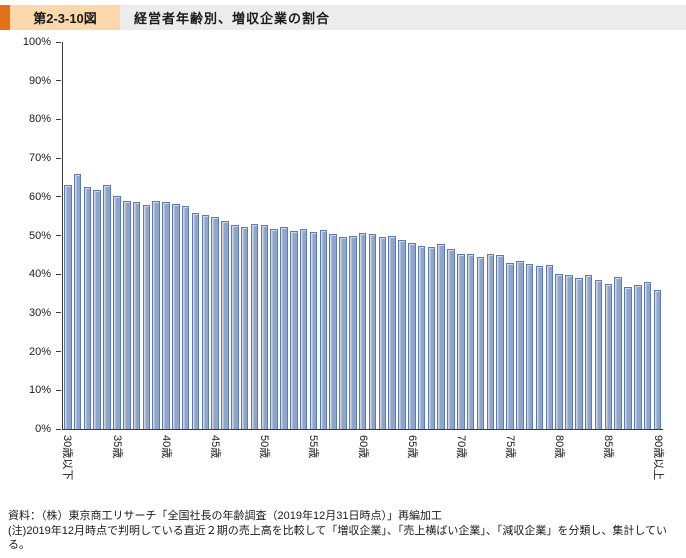  Describe the element at coordinates (43, 429) in the screenshot. I see `y-axis-tick-label: 0%` at that location.